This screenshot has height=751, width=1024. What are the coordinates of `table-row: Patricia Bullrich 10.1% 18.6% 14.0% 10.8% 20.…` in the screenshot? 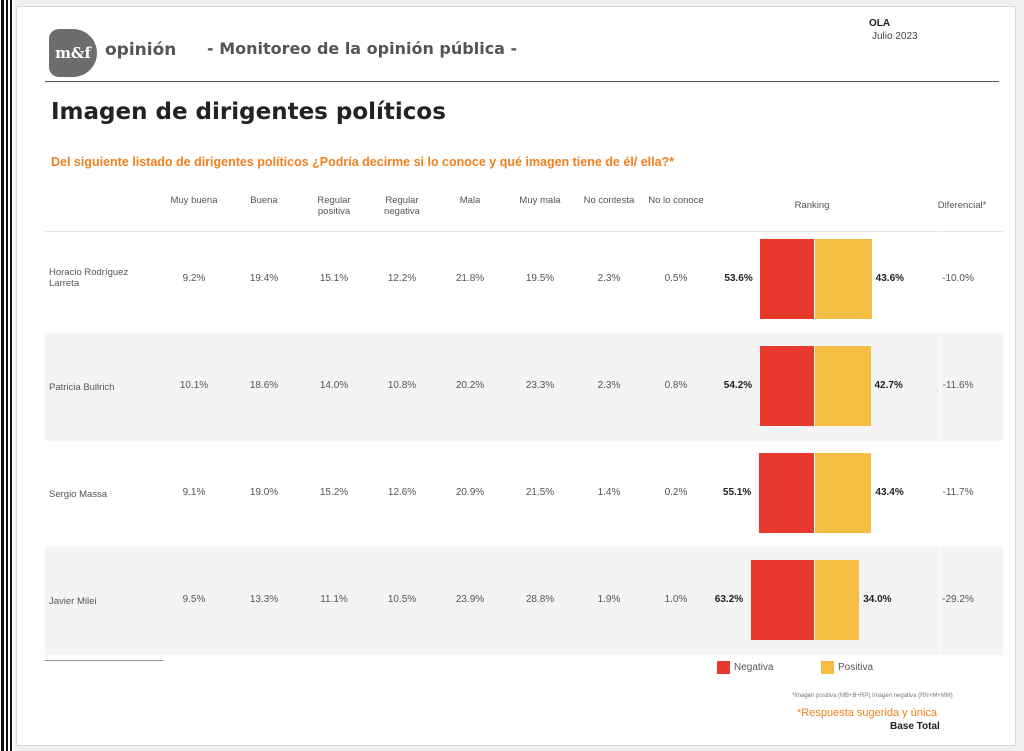 It's located at (524, 387).